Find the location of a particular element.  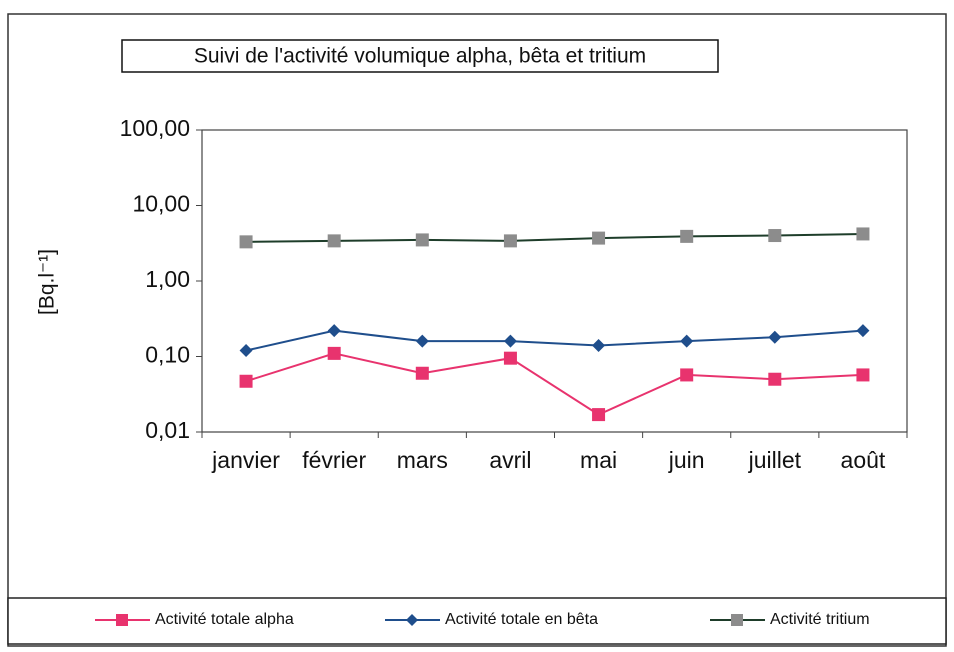

y-axis-label: [Bq.l⁻¹] is located at coordinates (47, 282).